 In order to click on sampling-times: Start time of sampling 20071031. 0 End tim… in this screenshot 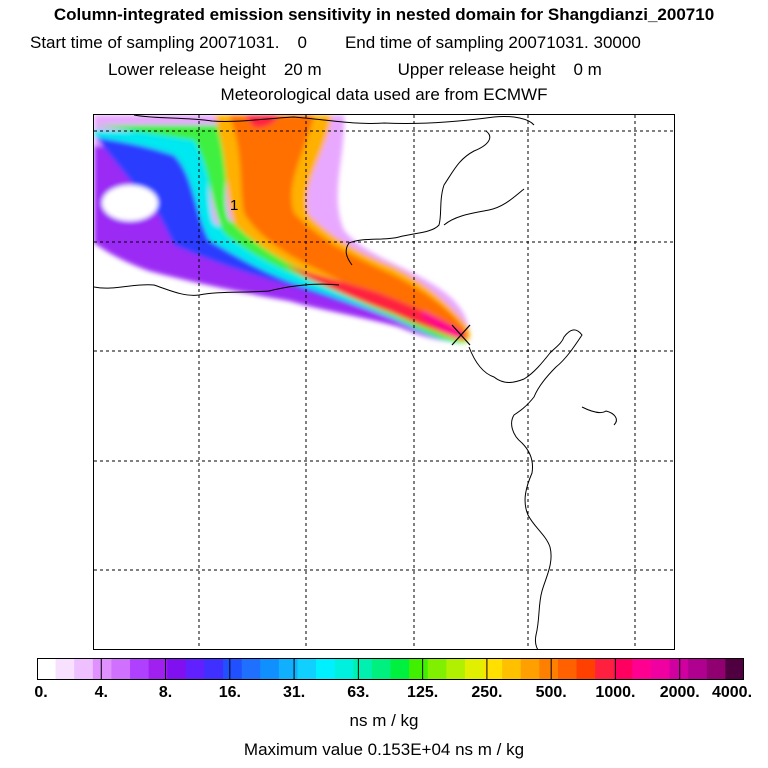, I will do `click(335, 43)`.